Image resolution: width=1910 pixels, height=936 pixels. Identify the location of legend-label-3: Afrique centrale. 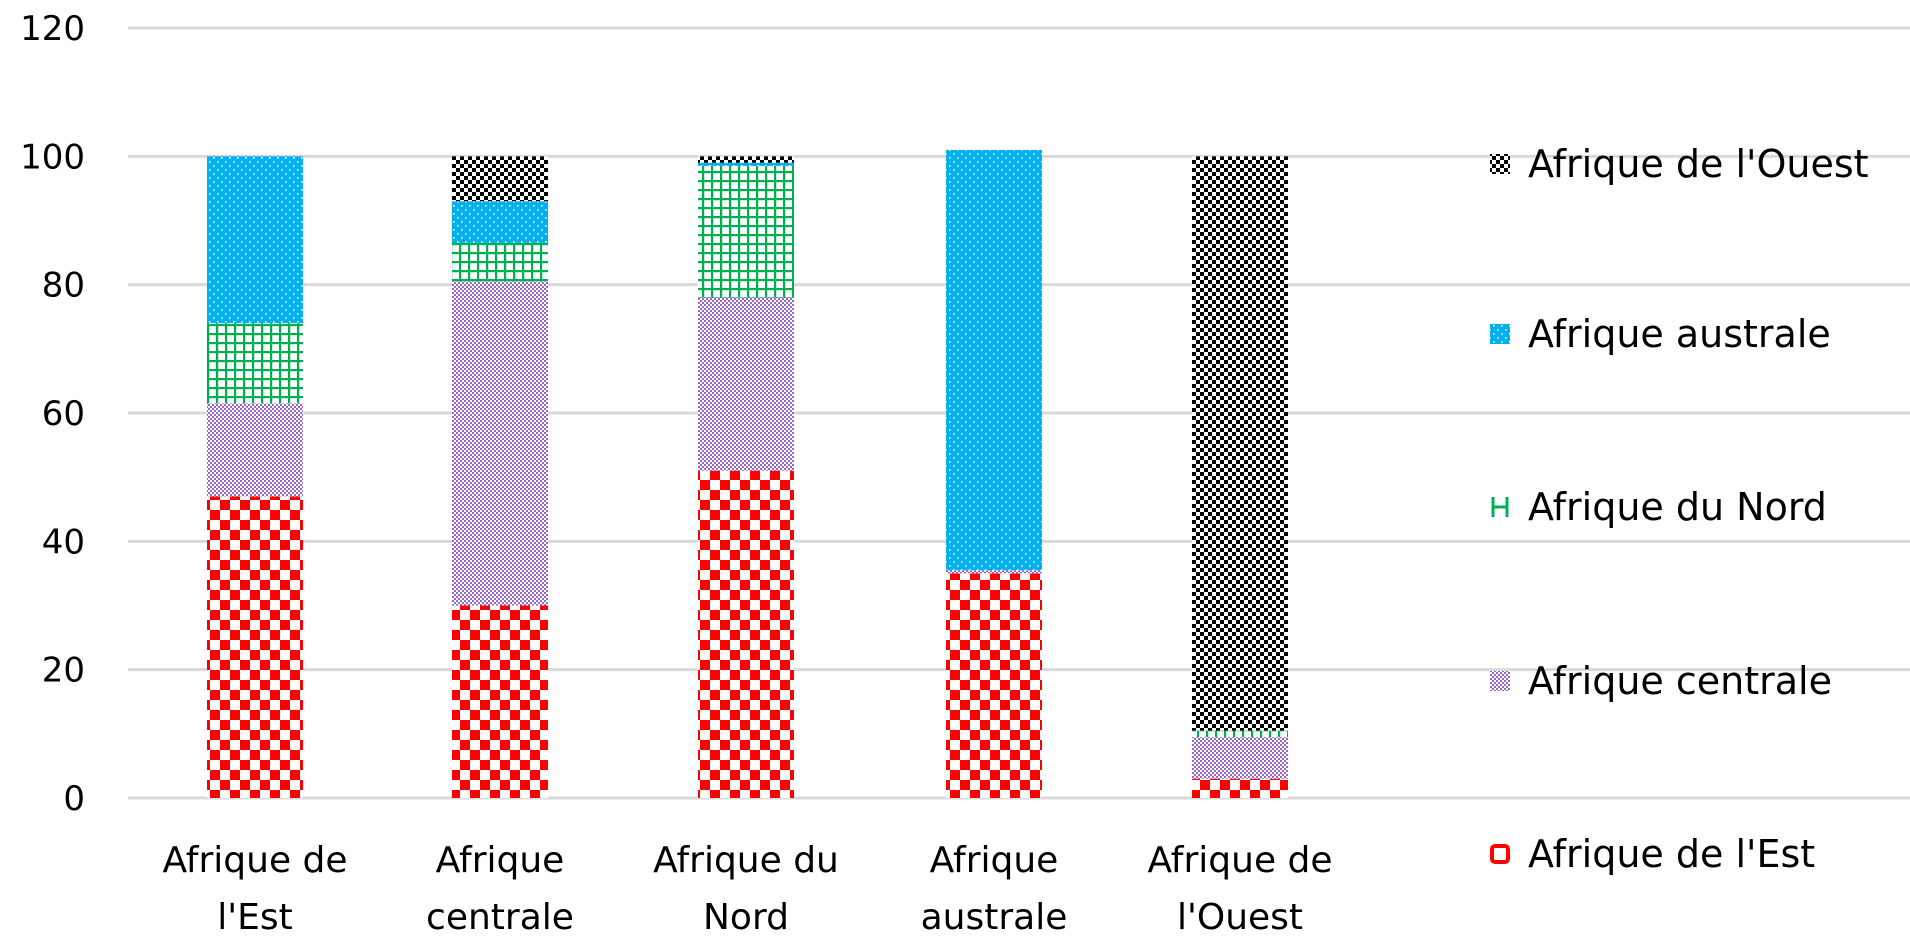
(1680, 681).